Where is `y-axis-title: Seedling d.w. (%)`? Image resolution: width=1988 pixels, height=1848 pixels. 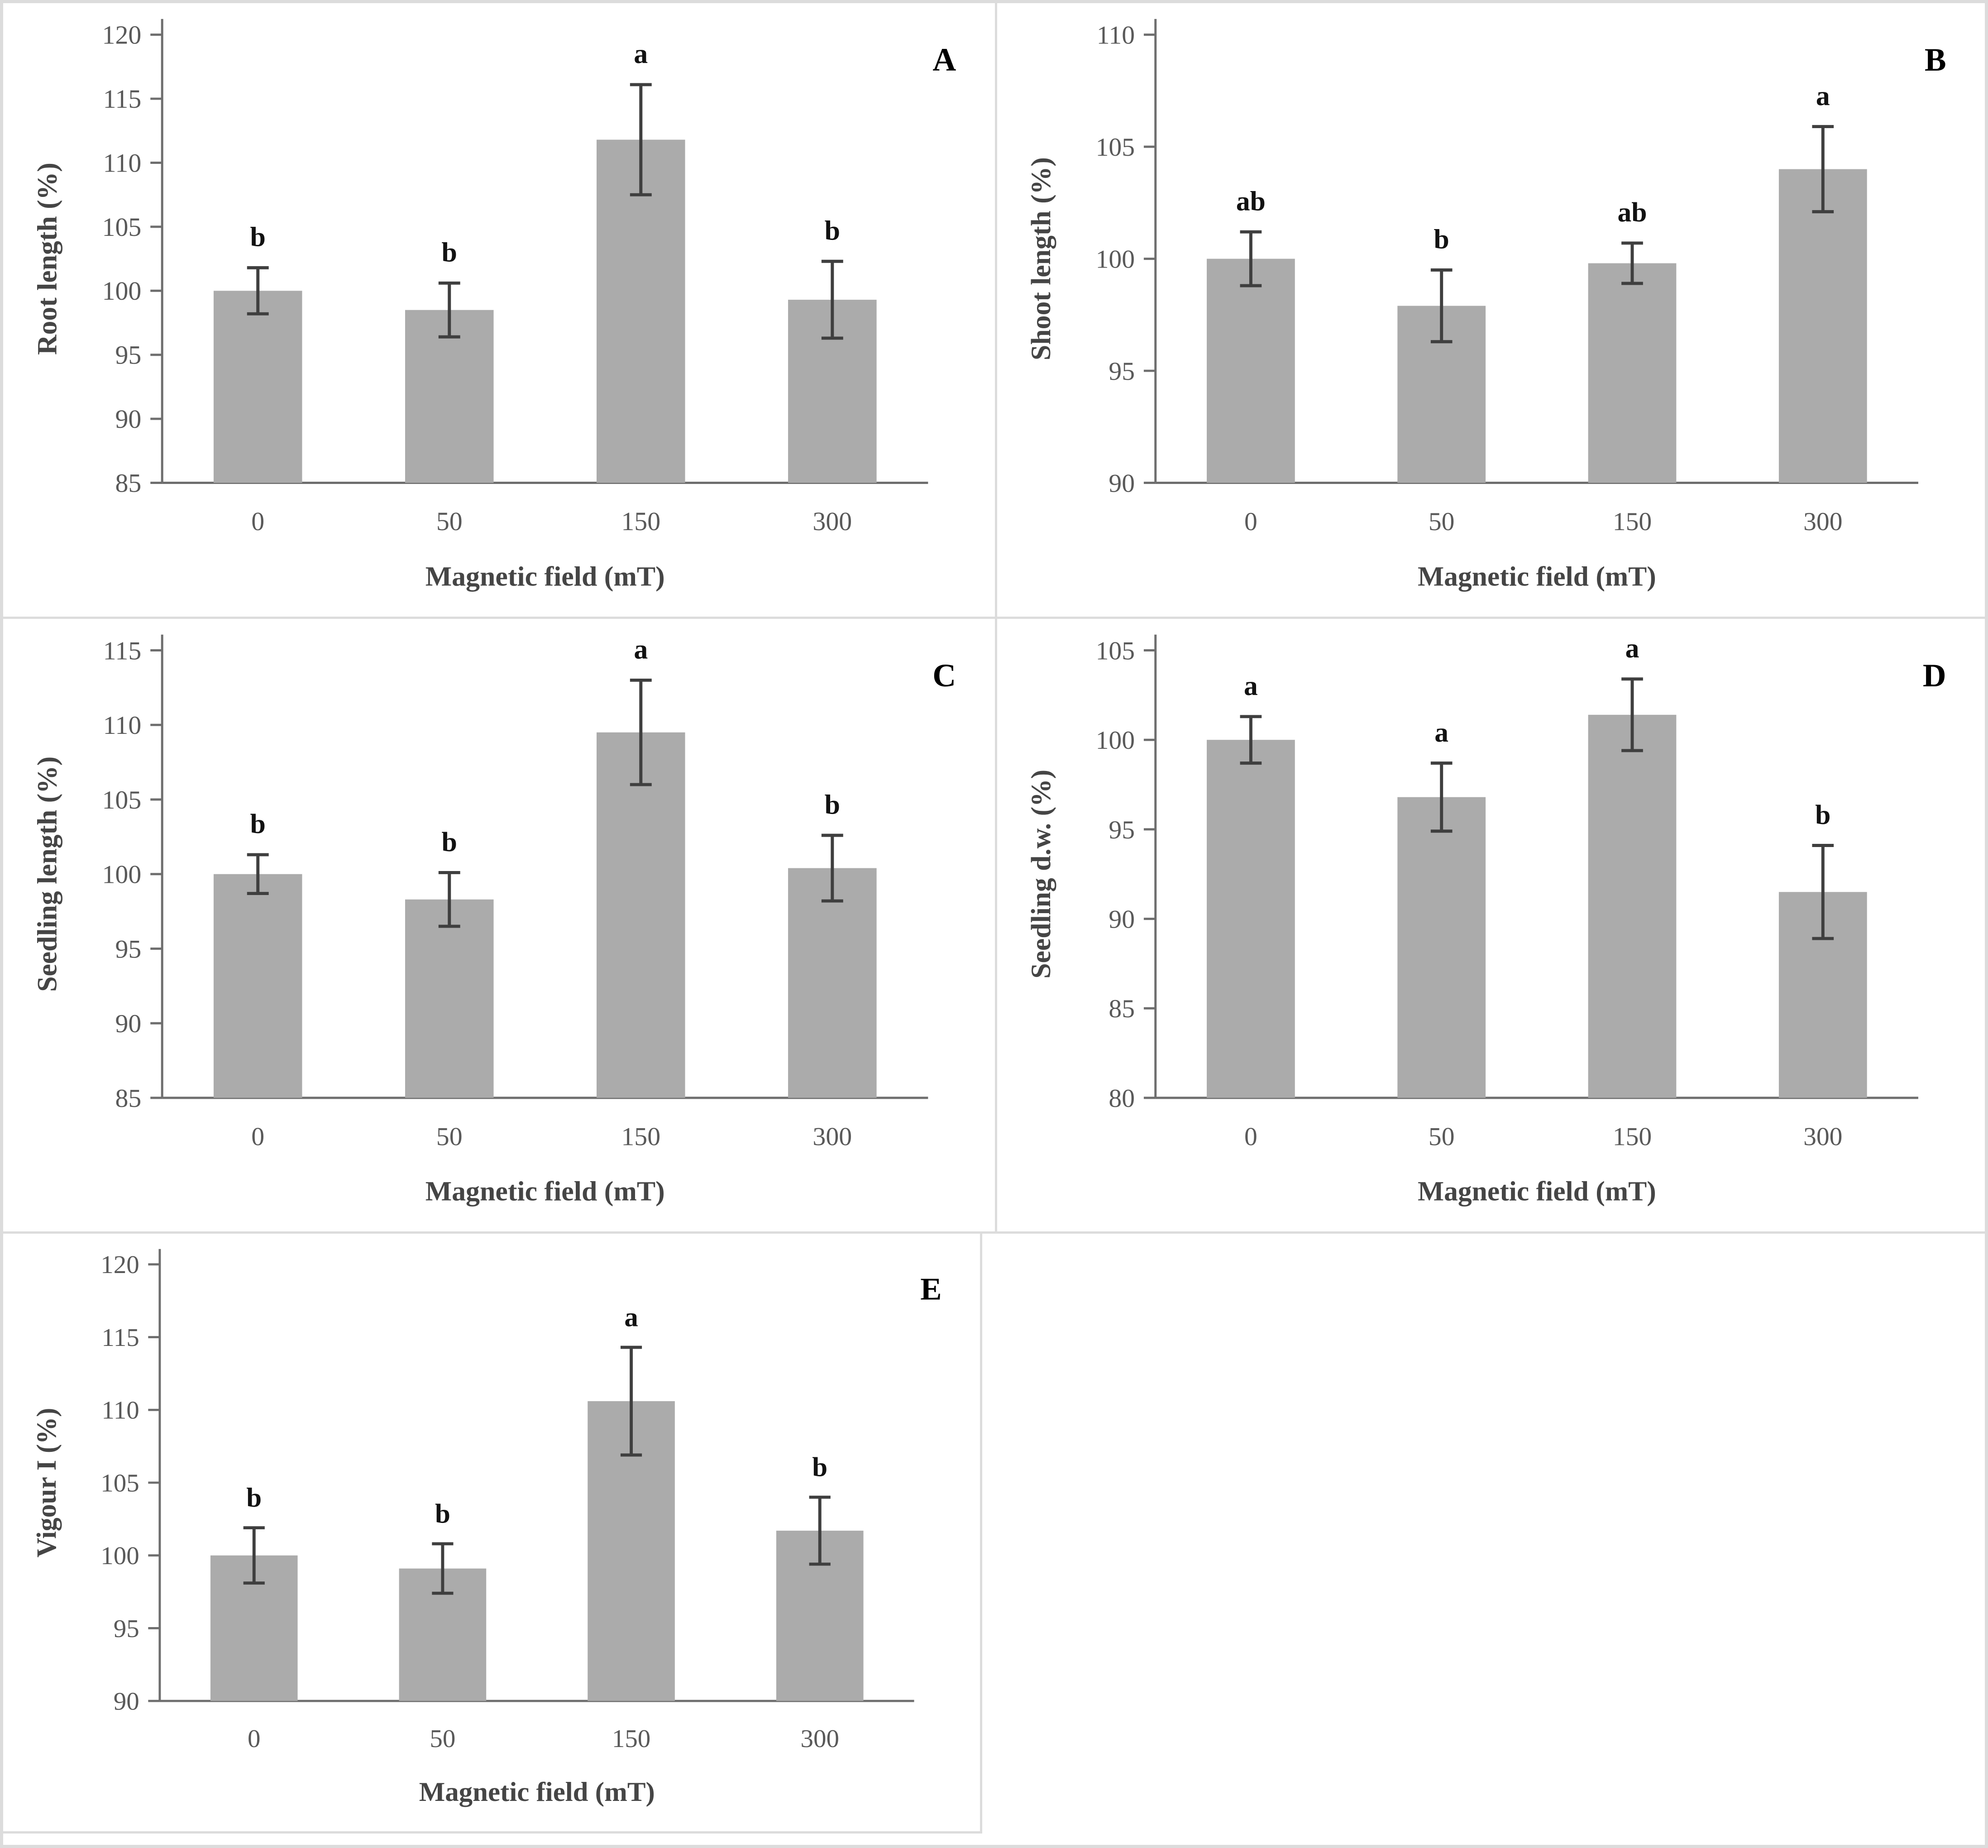
y-axis-title: Seedling d.w. (%) is located at coordinates (1041, 874).